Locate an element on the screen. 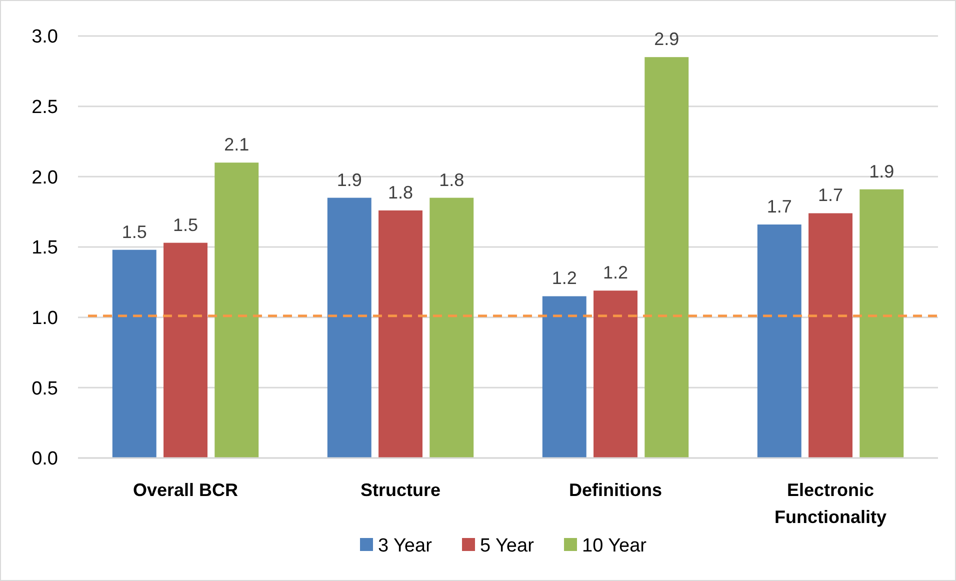  data-label: 2.9 is located at coordinates (667, 39).